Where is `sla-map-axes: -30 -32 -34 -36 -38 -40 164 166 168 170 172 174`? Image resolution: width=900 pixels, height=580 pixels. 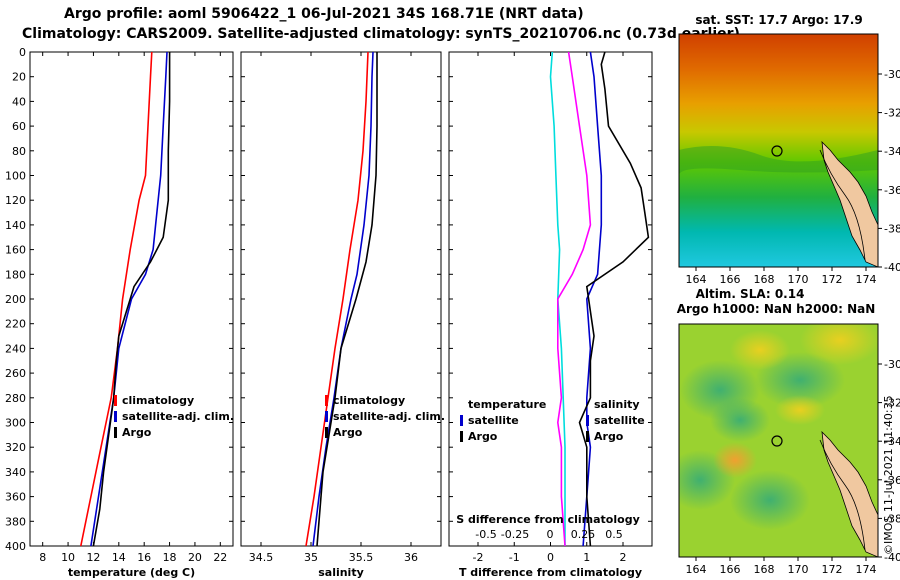 sla-map-axes: -30 -32 -34 -36 -38 -40 164 166 168 170 172 174 is located at coordinates (793, 467).